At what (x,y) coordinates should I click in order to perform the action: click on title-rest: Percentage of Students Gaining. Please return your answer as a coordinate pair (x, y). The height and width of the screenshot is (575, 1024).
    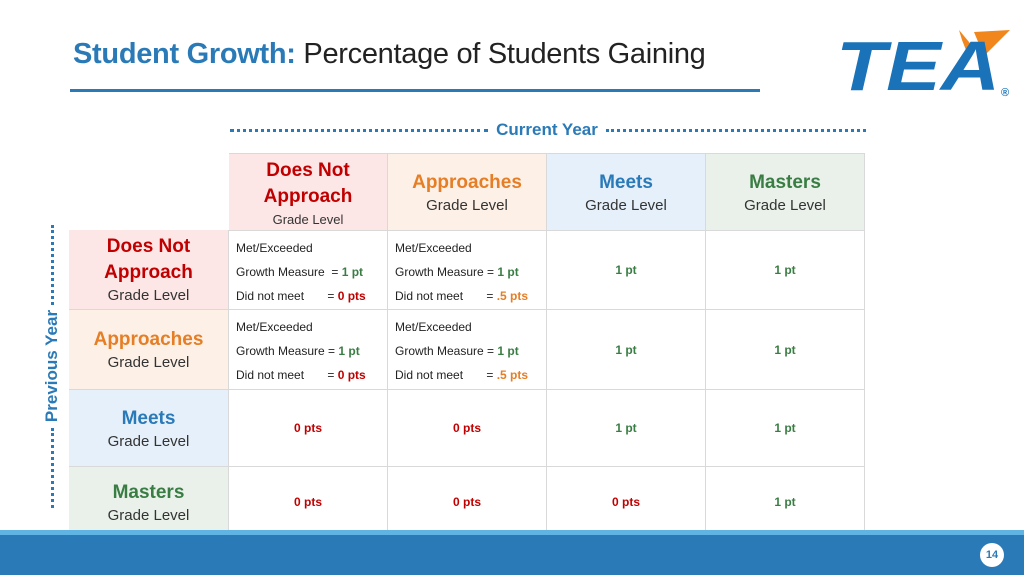
    Looking at the image, I should click on (500, 54).